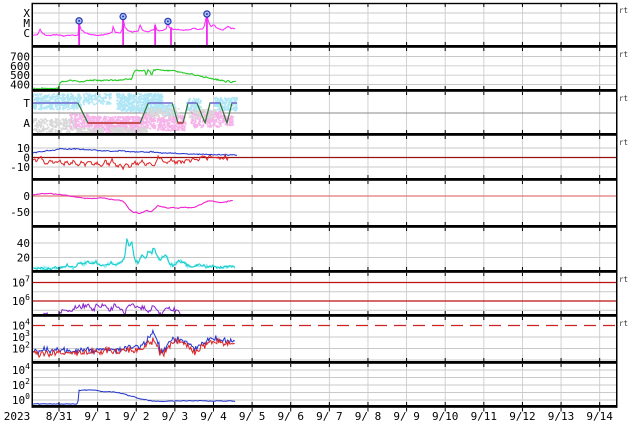 This screenshot has width=634, height=424. I want to click on frame-top, so click(324, 3).